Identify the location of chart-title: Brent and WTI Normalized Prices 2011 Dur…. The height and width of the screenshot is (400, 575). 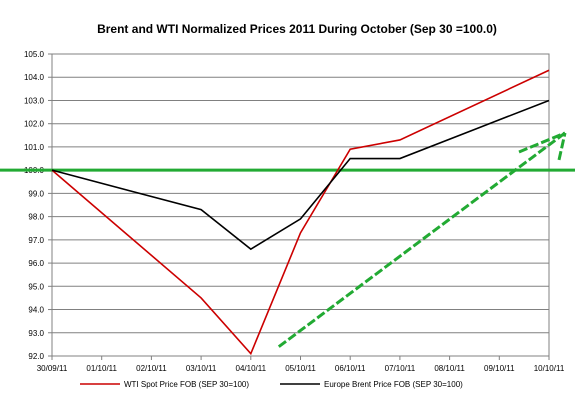
(297, 29).